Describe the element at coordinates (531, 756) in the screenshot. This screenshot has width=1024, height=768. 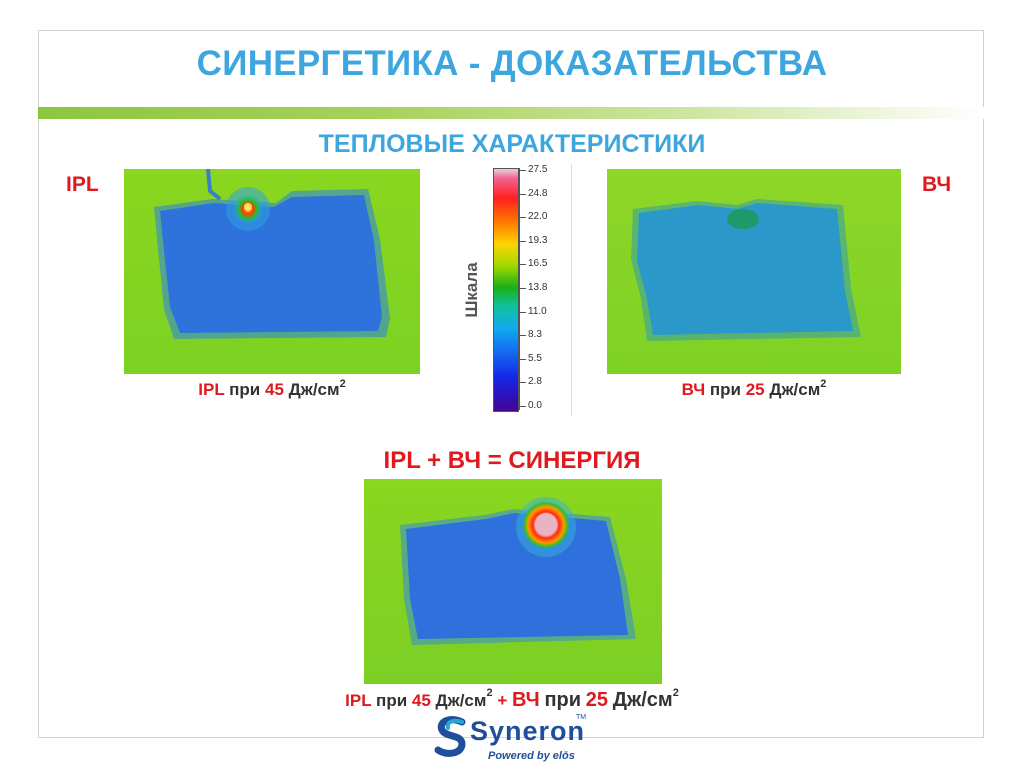
I see `syneron-tagline: Powered by elōs` at that location.